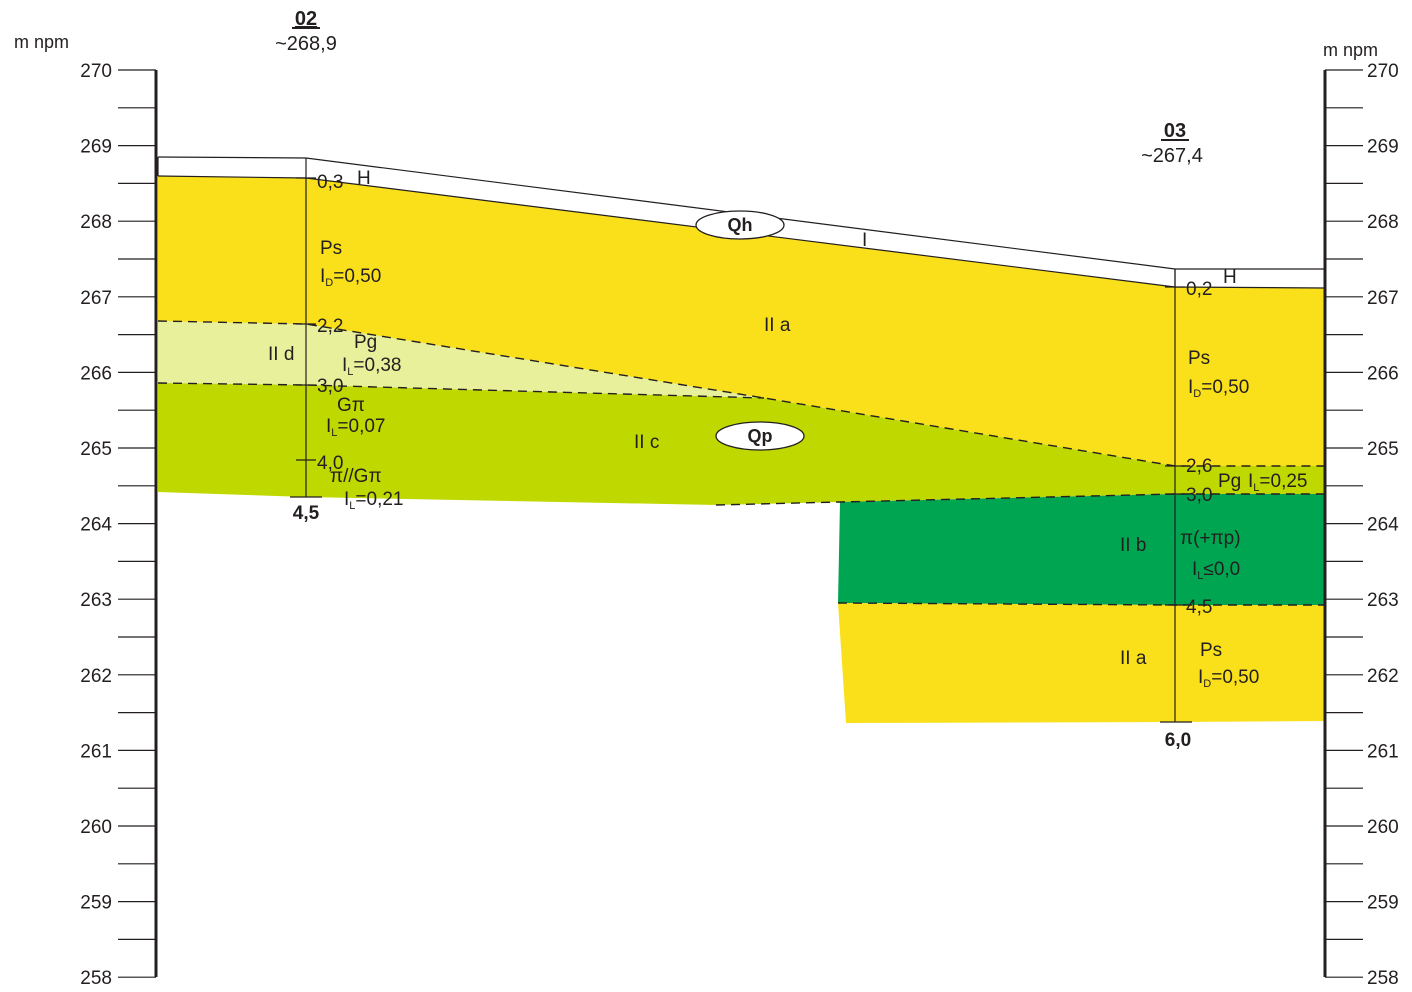 Image resolution: width=1412 pixels, height=992 pixels. Describe the element at coordinates (1175, 131) in the screenshot. I see `borehole-03-id: 03` at that location.